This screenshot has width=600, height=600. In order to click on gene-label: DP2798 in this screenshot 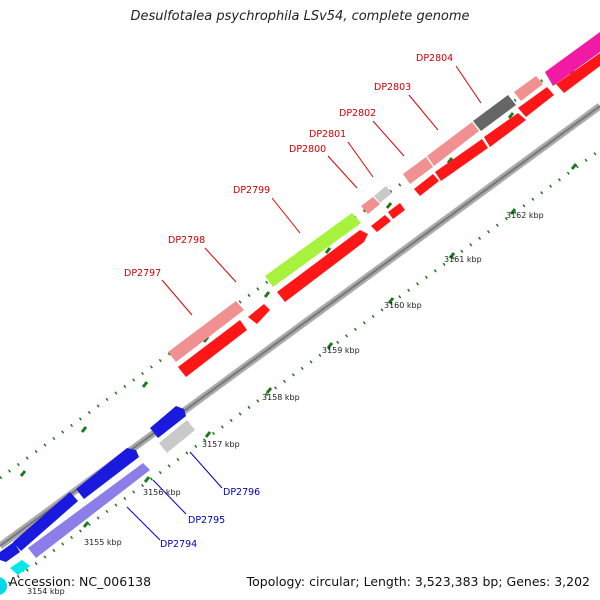, I will do `click(186, 240)`.